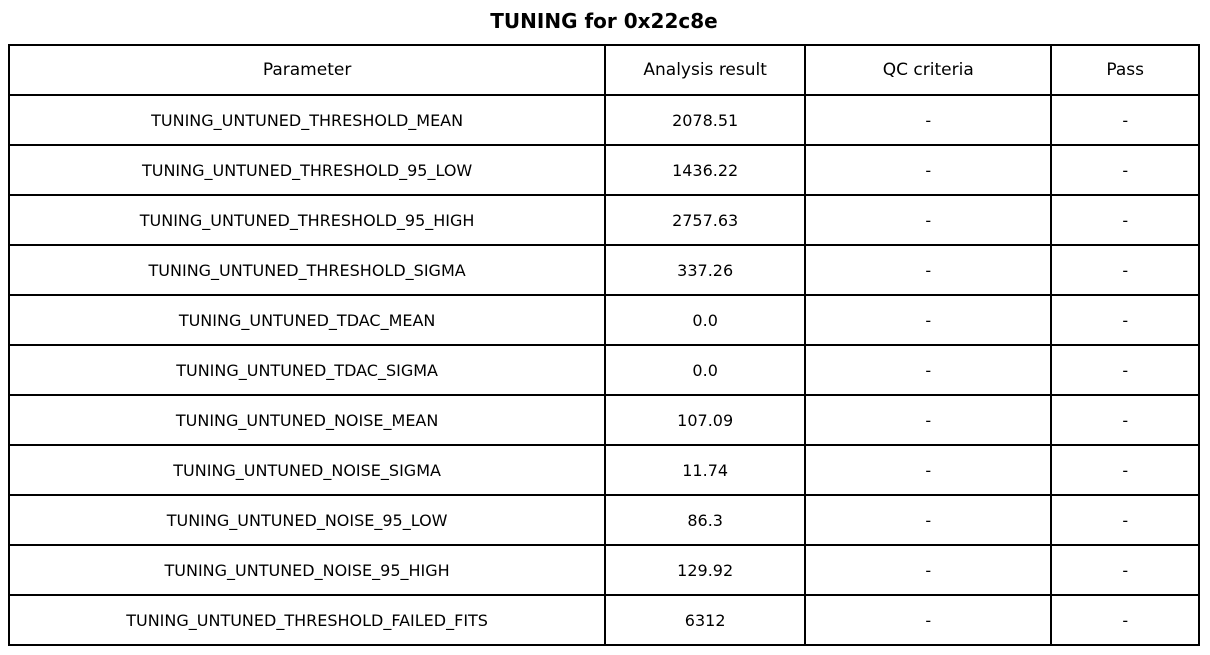 This screenshot has width=1210, height=655. What do you see at coordinates (705, 270) in the screenshot?
I see `analysis-result-cell: 337.26` at bounding box center [705, 270].